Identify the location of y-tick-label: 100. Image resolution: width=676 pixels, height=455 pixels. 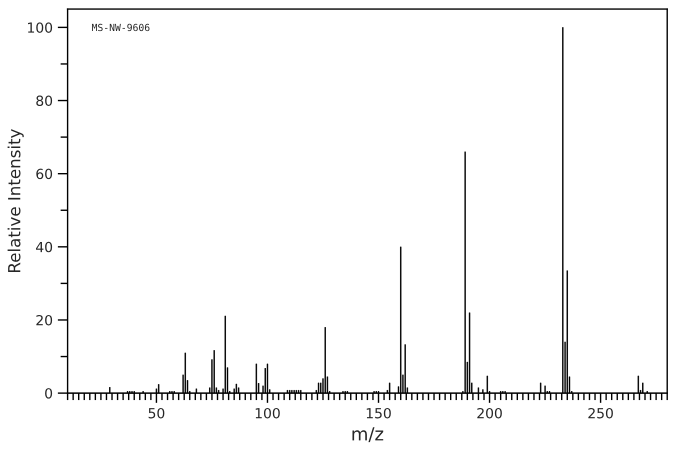
(40, 27).